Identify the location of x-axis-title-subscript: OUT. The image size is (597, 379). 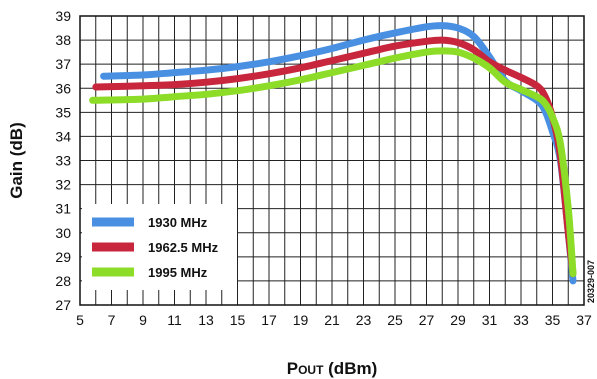
(311, 370).